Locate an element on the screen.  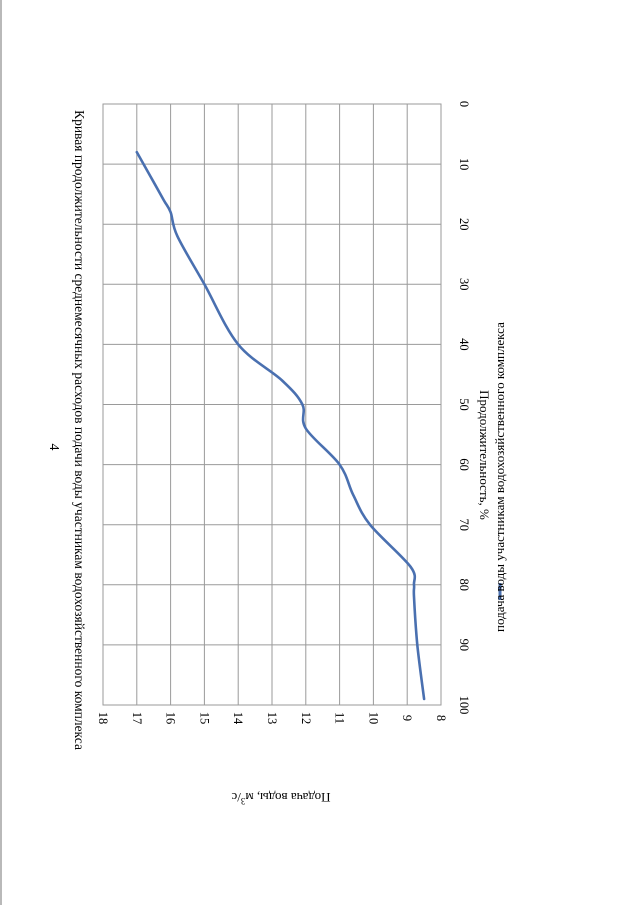
scan-edge is located at coordinates (1, 452).